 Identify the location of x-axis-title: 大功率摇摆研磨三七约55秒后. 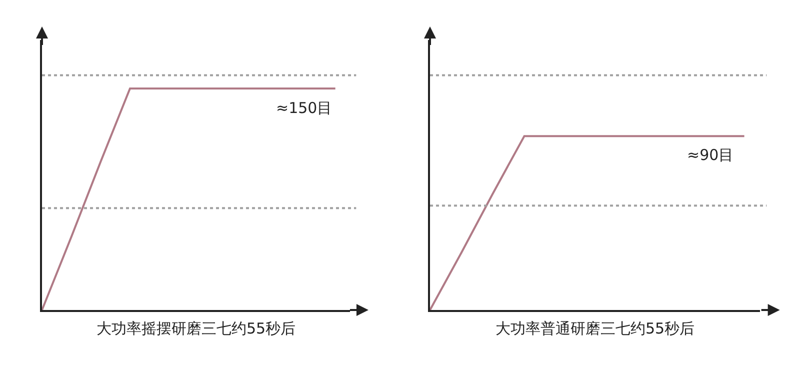
(196, 329).